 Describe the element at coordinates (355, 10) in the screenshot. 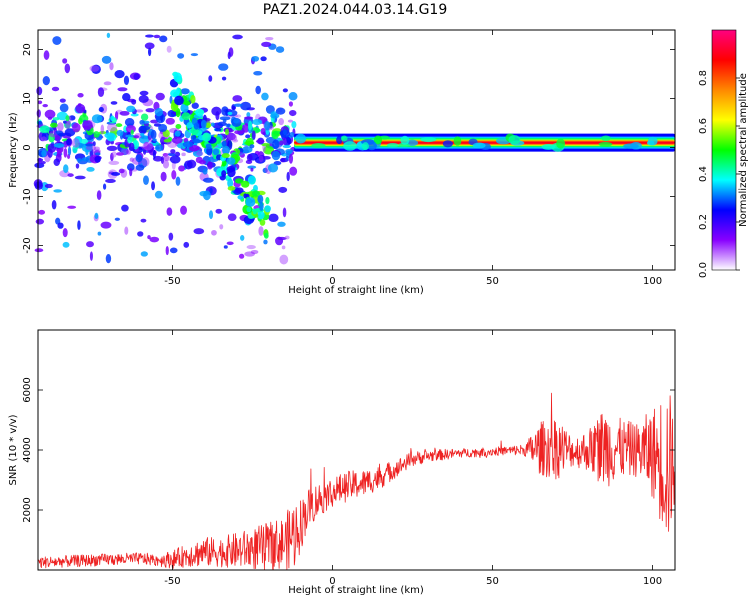

I see `chart-title: PAZ1.2024.044.03.14.G19` at that location.